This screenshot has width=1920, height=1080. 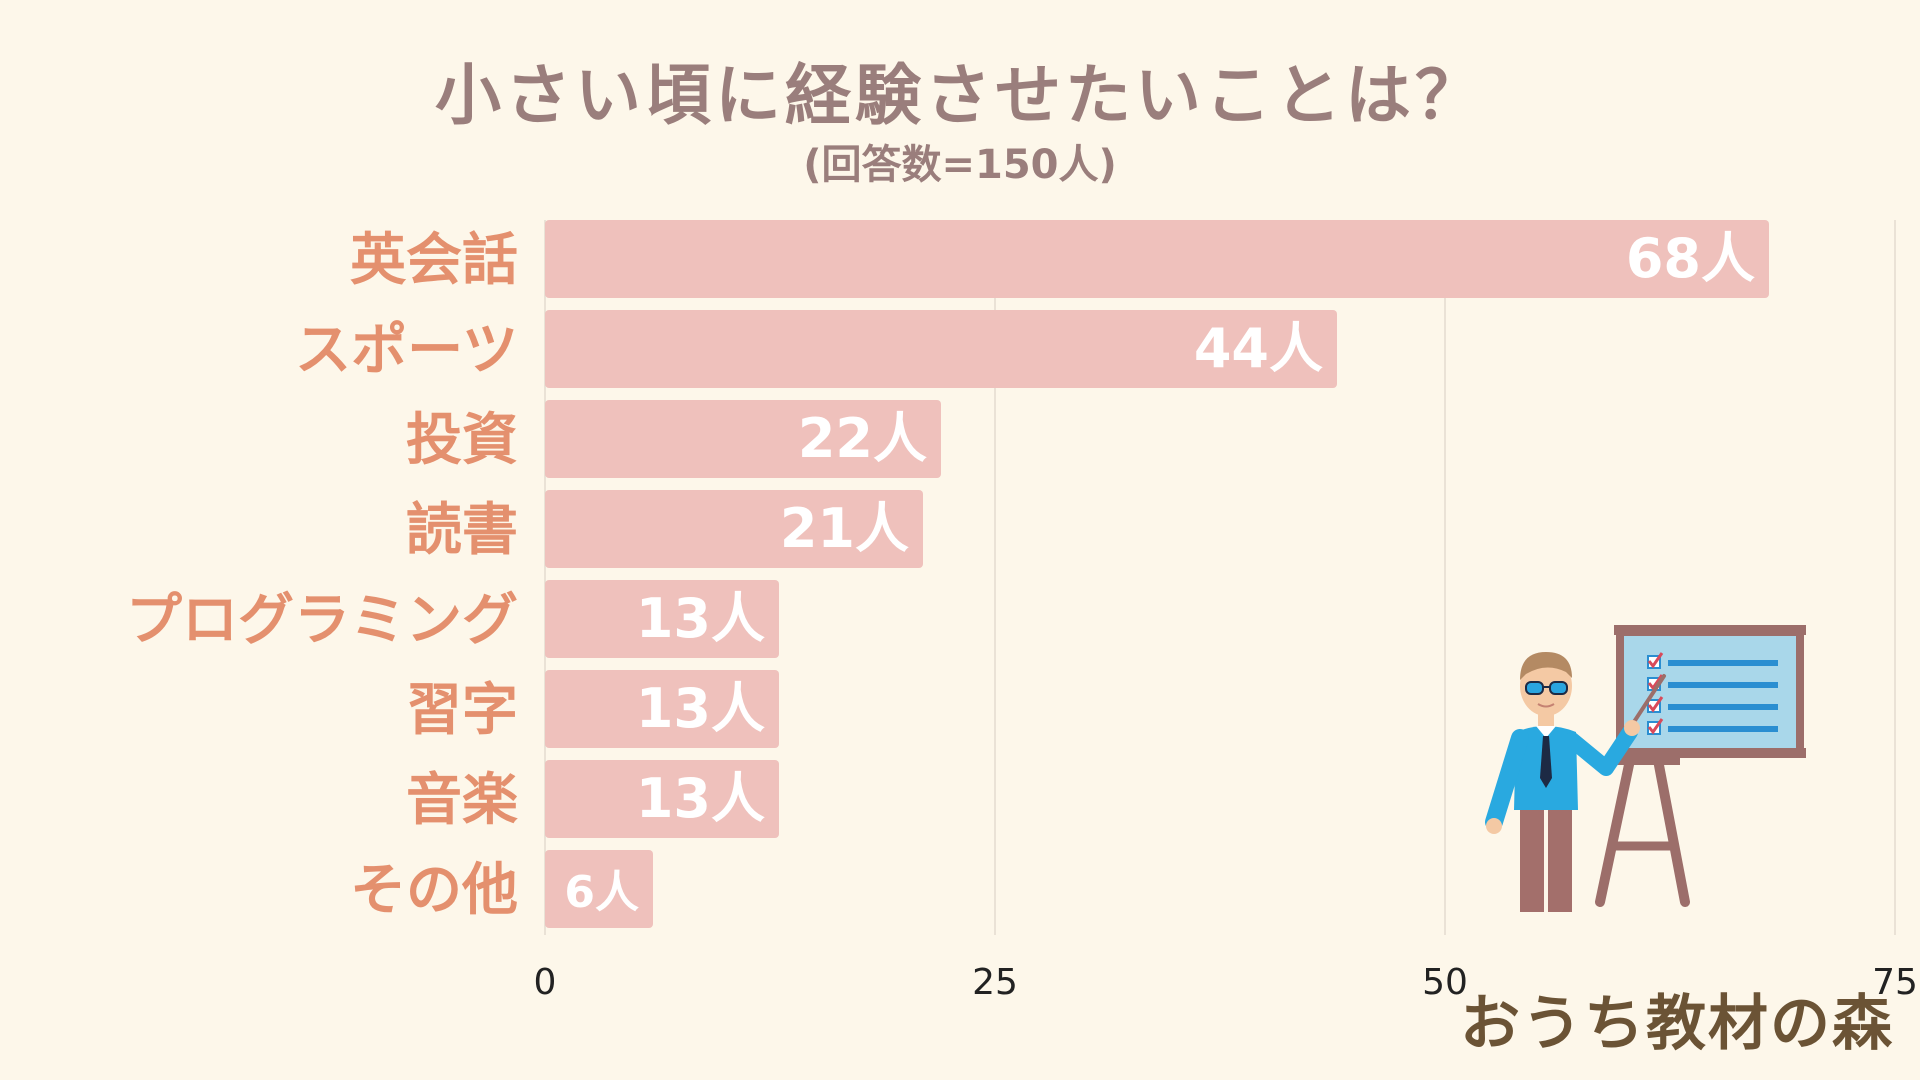 What do you see at coordinates (1895, 981) in the screenshot?
I see `x-tick-label: 75` at bounding box center [1895, 981].